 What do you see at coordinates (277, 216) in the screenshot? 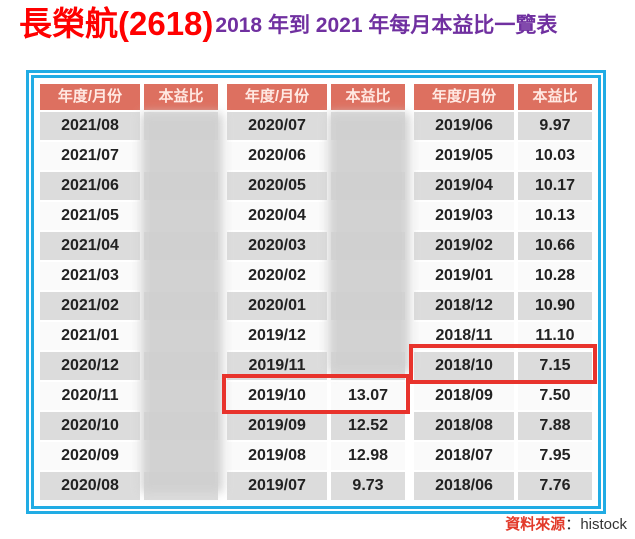
I see `month-cell: 2020/04` at bounding box center [277, 216].